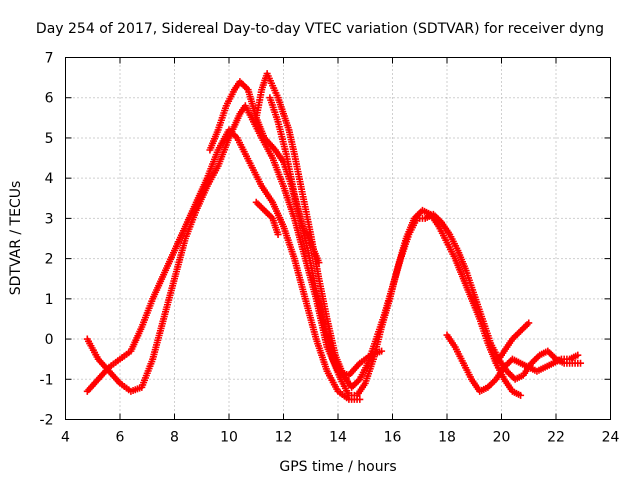  What do you see at coordinates (556, 438) in the screenshot?
I see `x-tick-label: 22` at bounding box center [556, 438].